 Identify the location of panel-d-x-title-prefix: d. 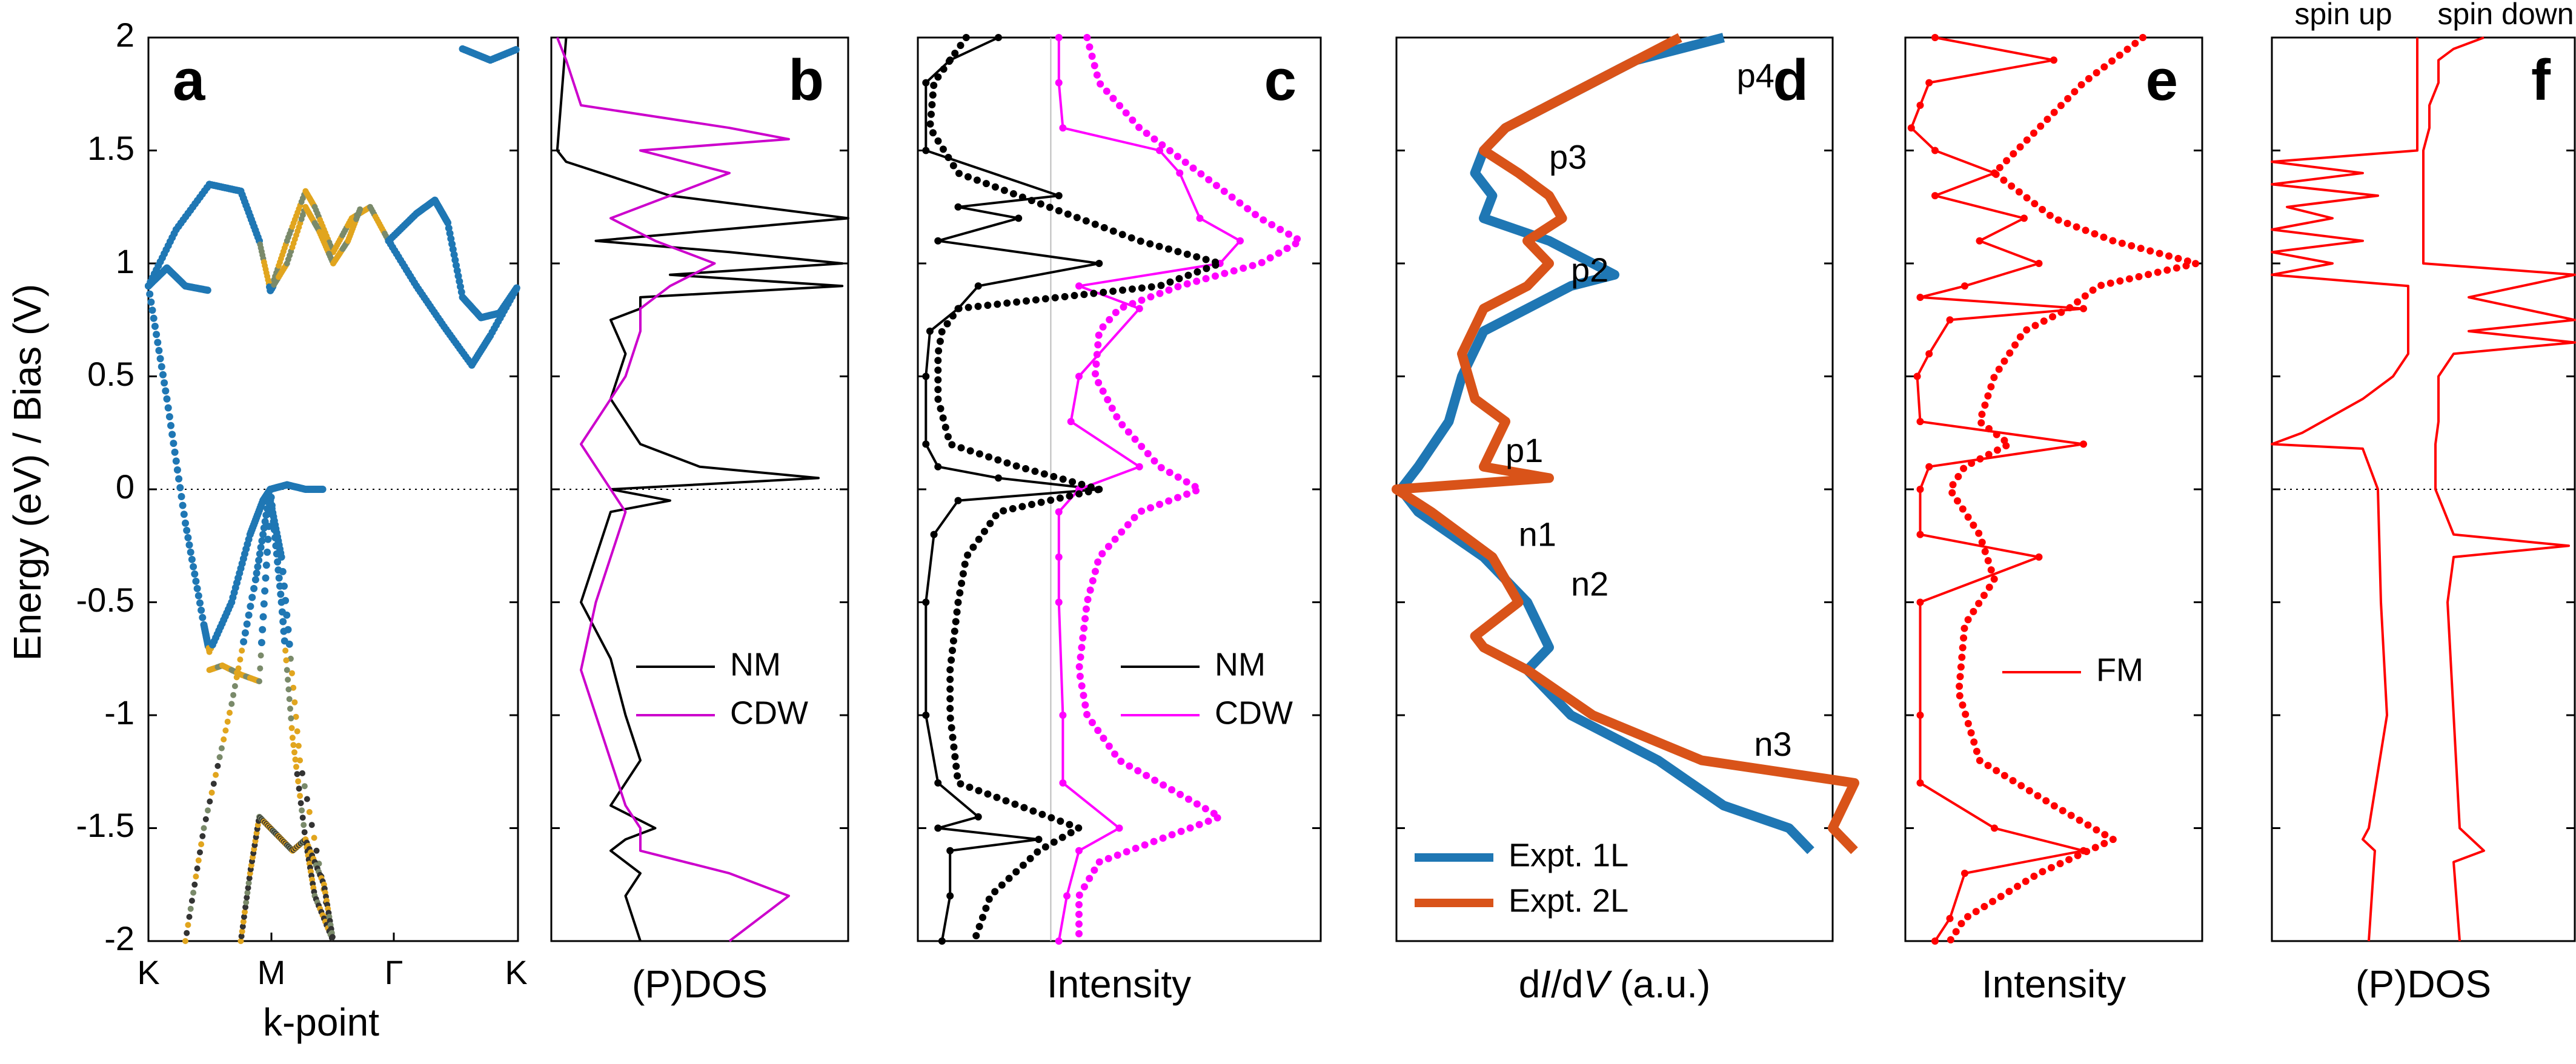
(1530, 984).